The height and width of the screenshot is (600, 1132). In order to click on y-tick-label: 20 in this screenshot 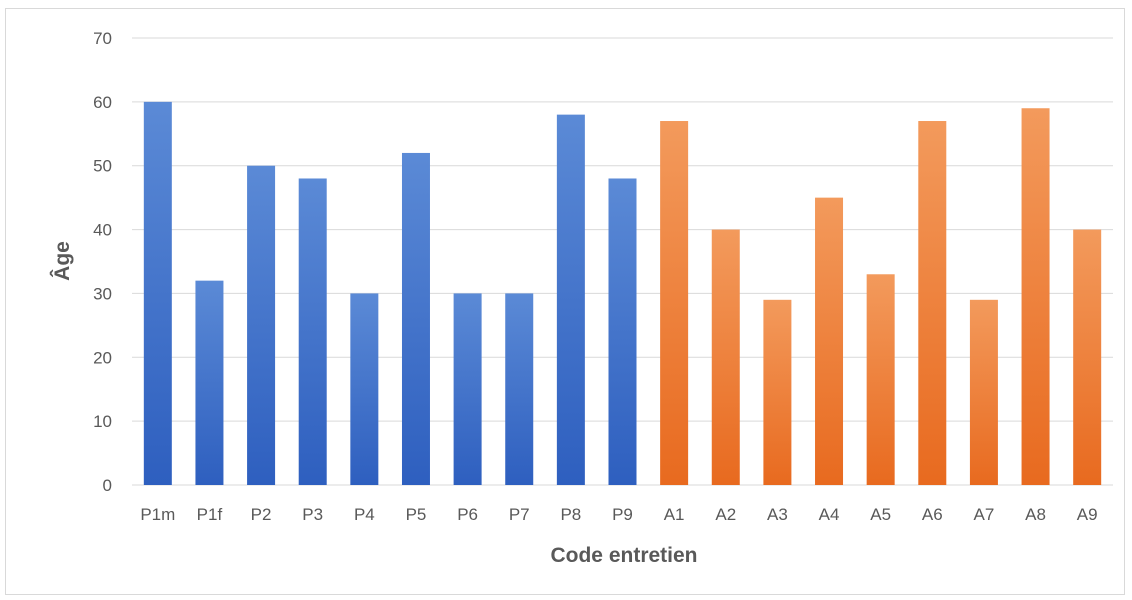, I will do `click(102, 357)`.